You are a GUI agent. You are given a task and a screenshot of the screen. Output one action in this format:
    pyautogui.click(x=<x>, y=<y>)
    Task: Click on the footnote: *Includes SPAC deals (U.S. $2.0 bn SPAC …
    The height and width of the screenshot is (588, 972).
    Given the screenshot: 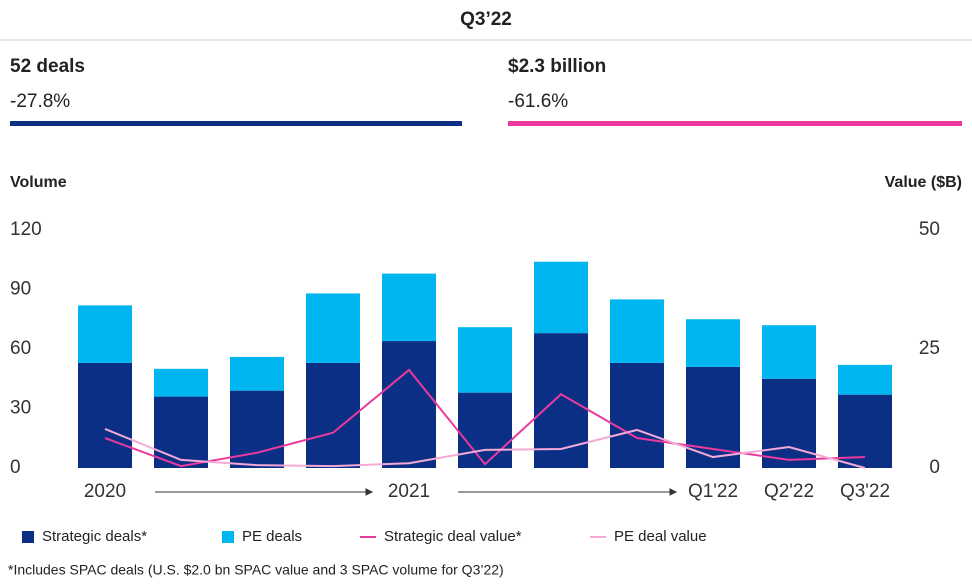 What is the action you would take?
    pyautogui.click(x=256, y=570)
    